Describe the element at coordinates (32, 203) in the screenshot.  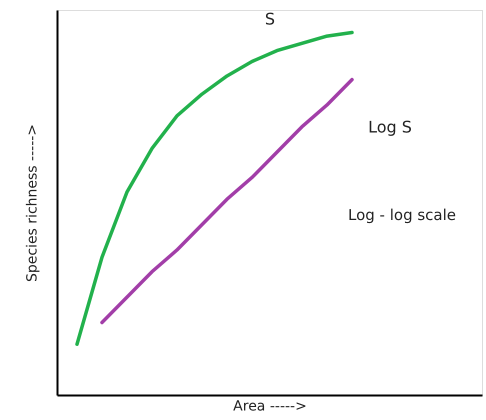
I see `y-axis-title: Species richness ----->` at that location.